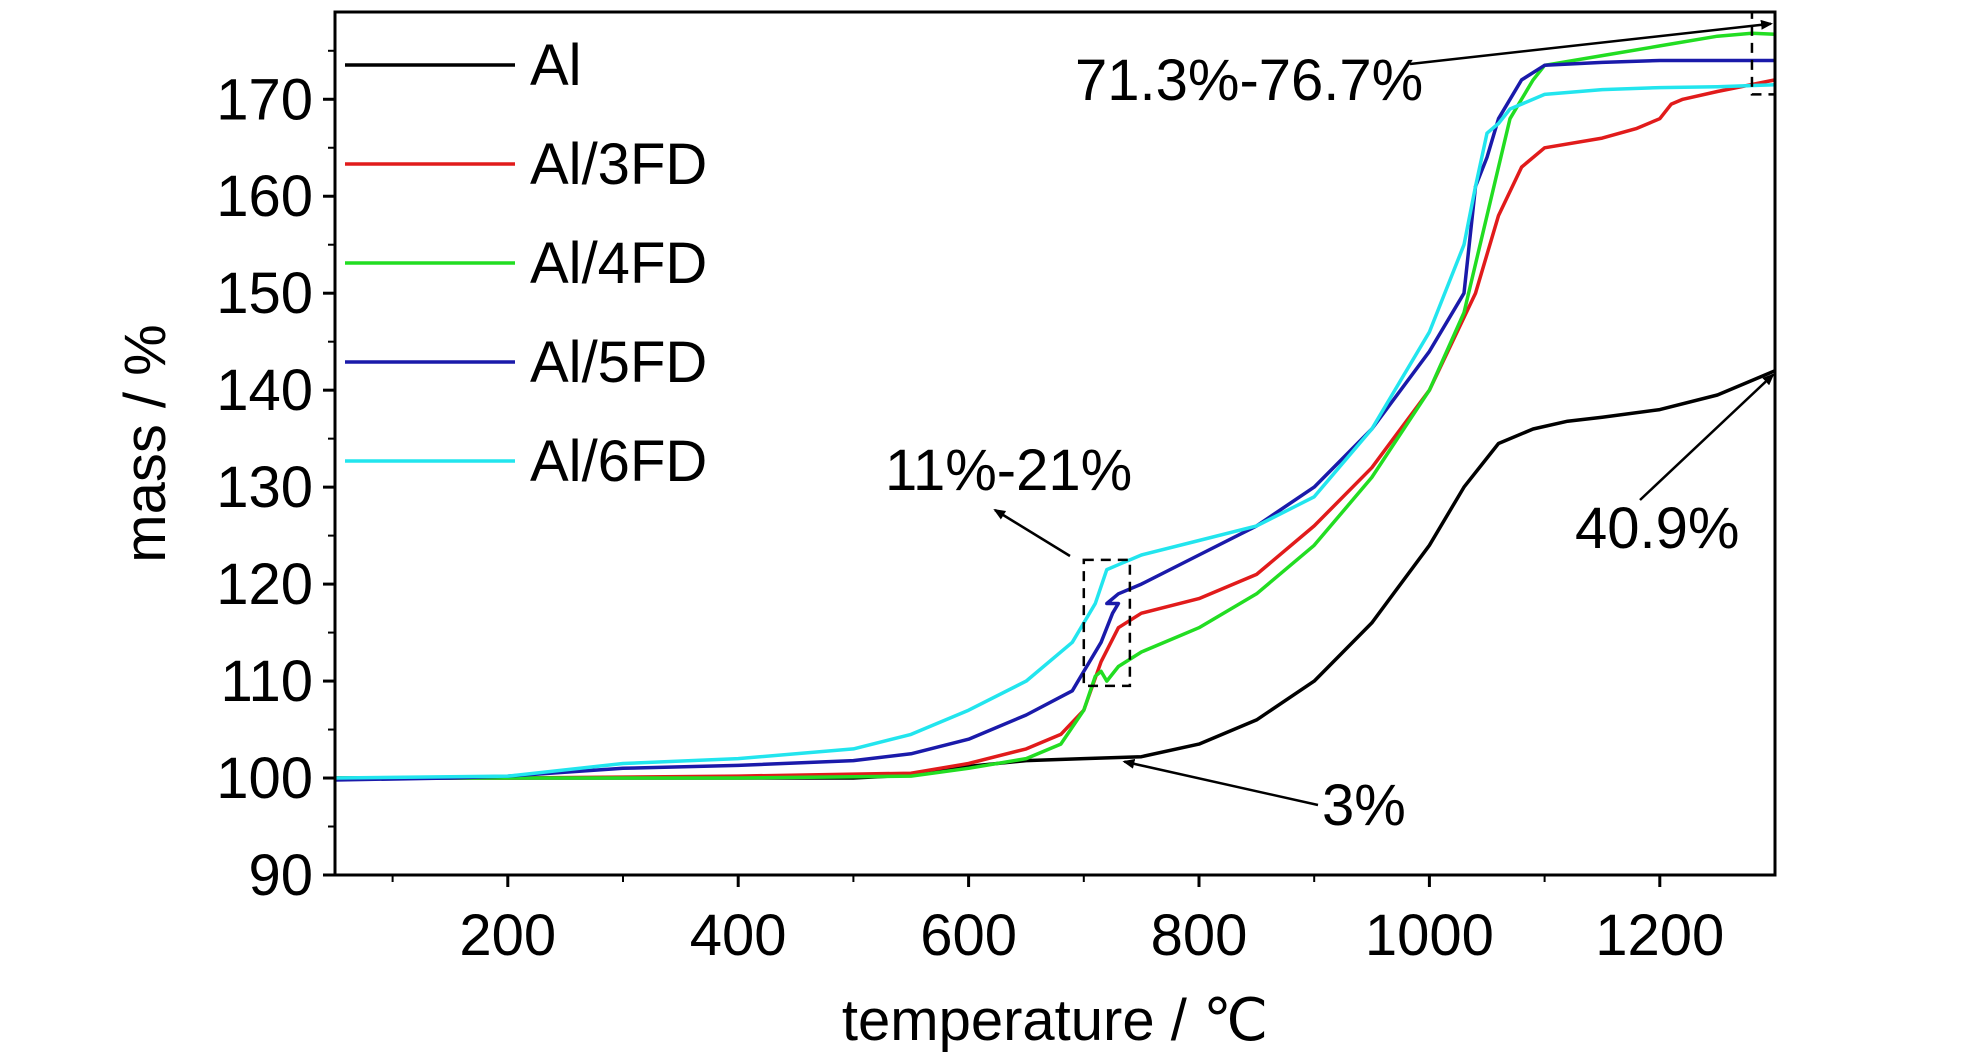 This screenshot has width=1984, height=1063. Describe the element at coordinates (738, 935) in the screenshot. I see `x-tick-label: 400` at that location.